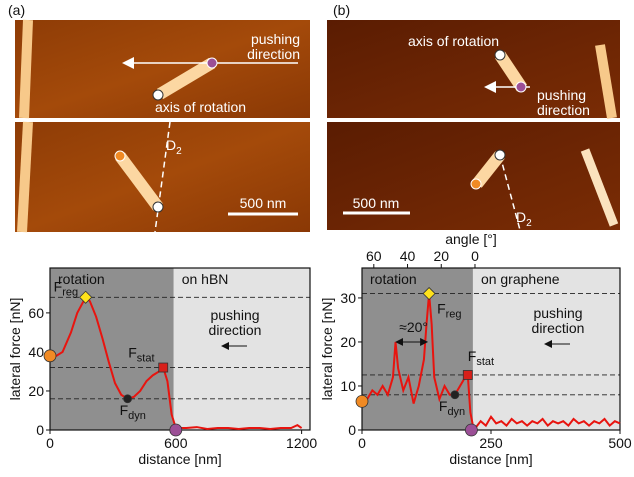  What do you see at coordinates (36, 313) in the screenshot?
I see `y-tick-label: 60` at bounding box center [36, 313].